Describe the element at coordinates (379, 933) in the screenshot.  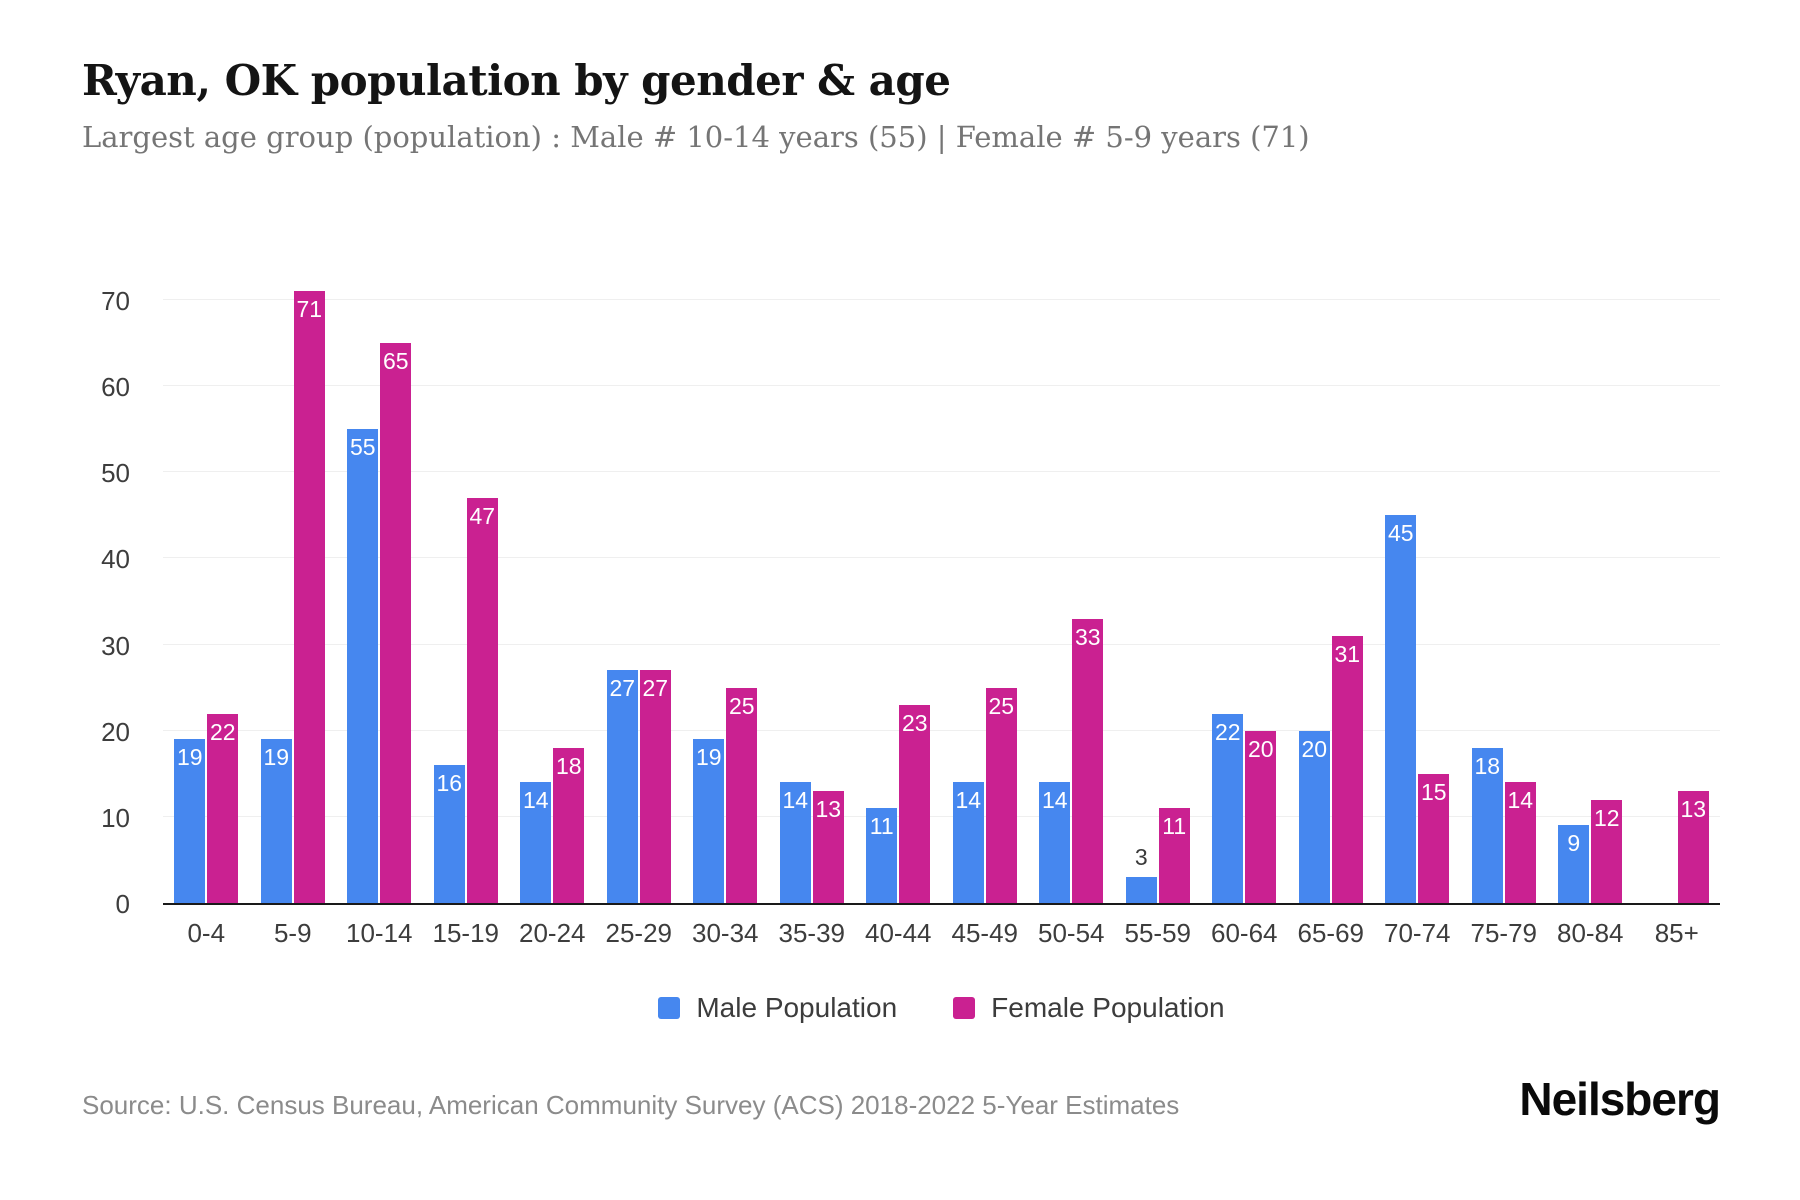
I see `x-tick-label-10-14: 10-14` at that location.